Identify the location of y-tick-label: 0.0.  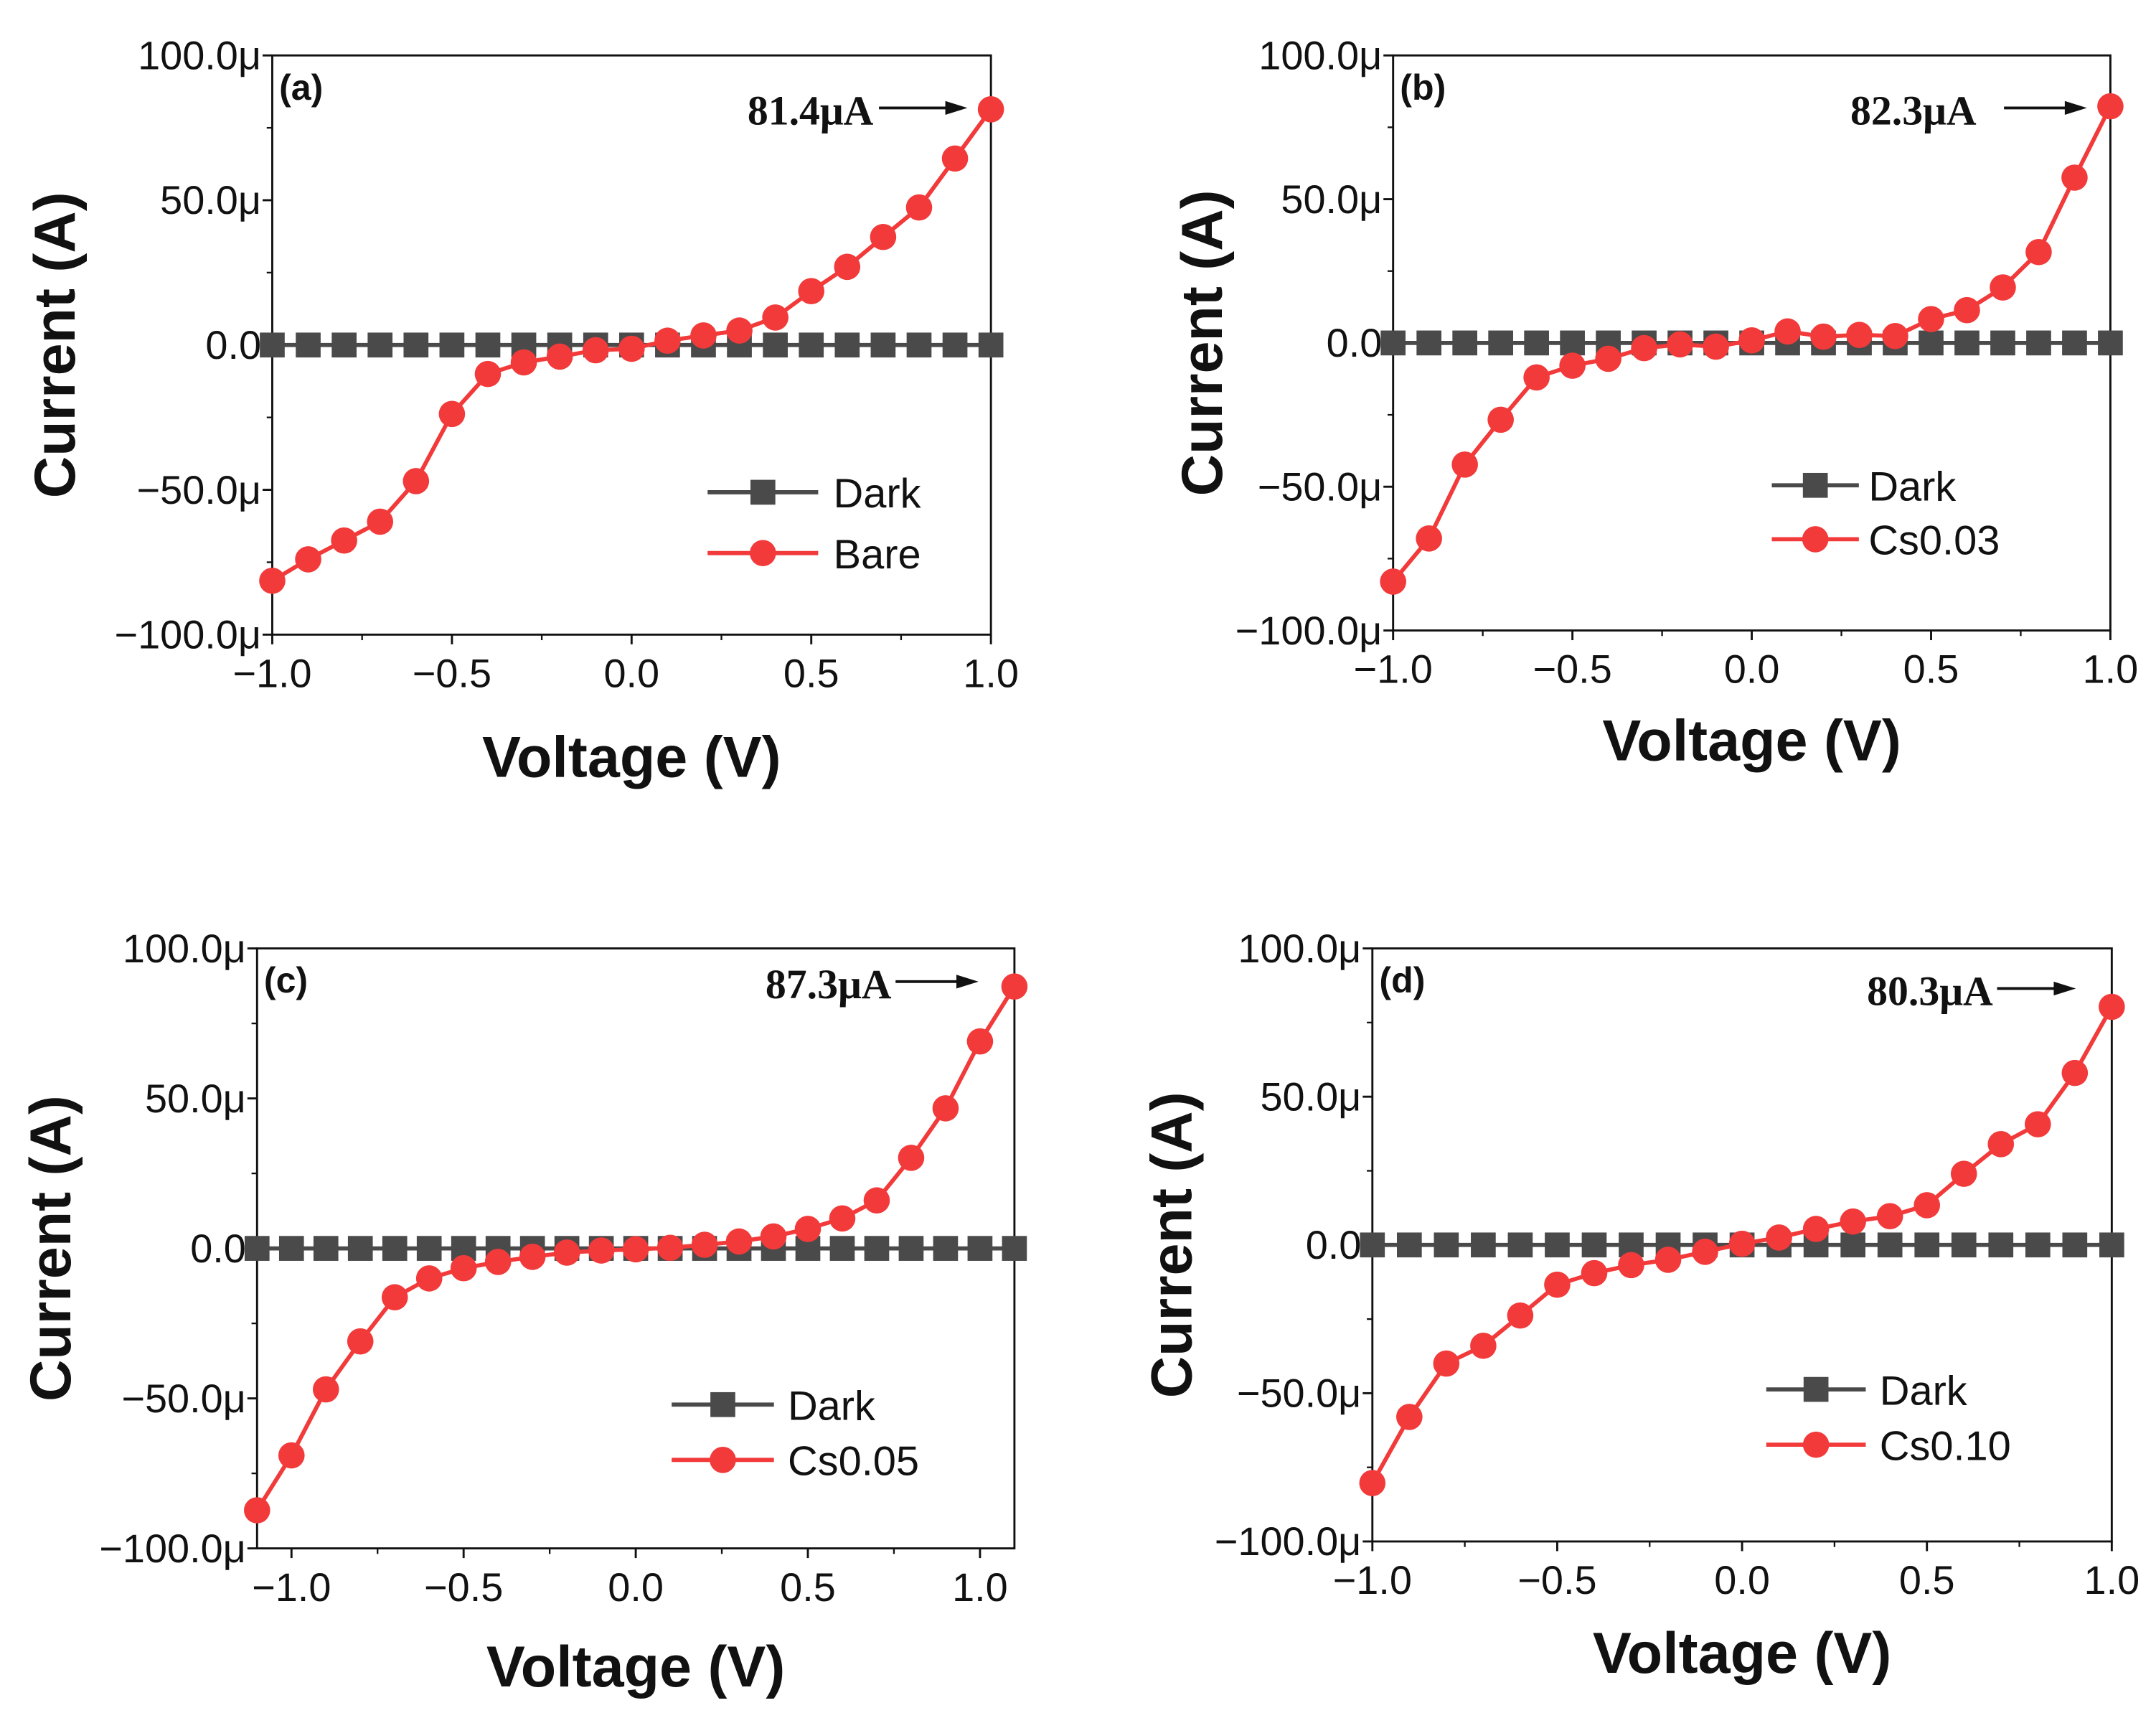
(1334, 1244).